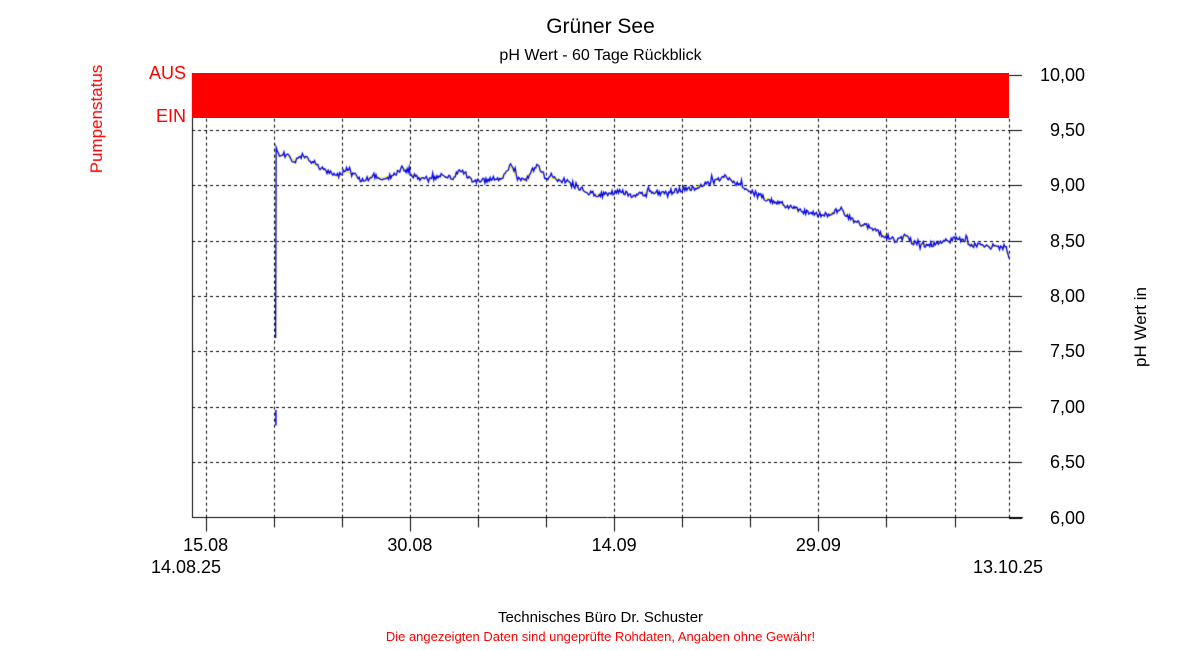 This screenshot has height=650, width=1200. I want to click on footer-credit: Technisches Büro Dr. Schuster, so click(600, 617).